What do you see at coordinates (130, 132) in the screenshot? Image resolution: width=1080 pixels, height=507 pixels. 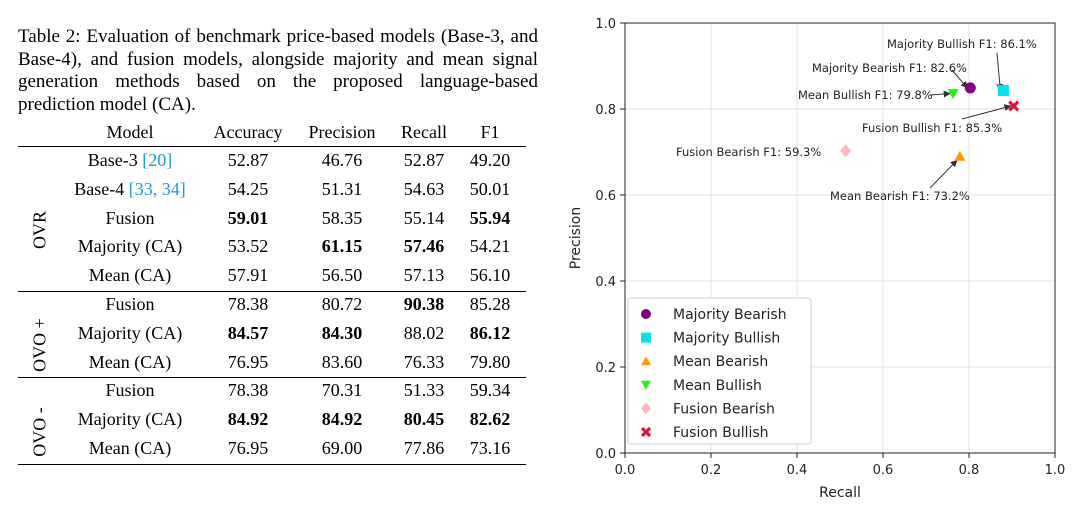 I see `table-header-model: Model` at bounding box center [130, 132].